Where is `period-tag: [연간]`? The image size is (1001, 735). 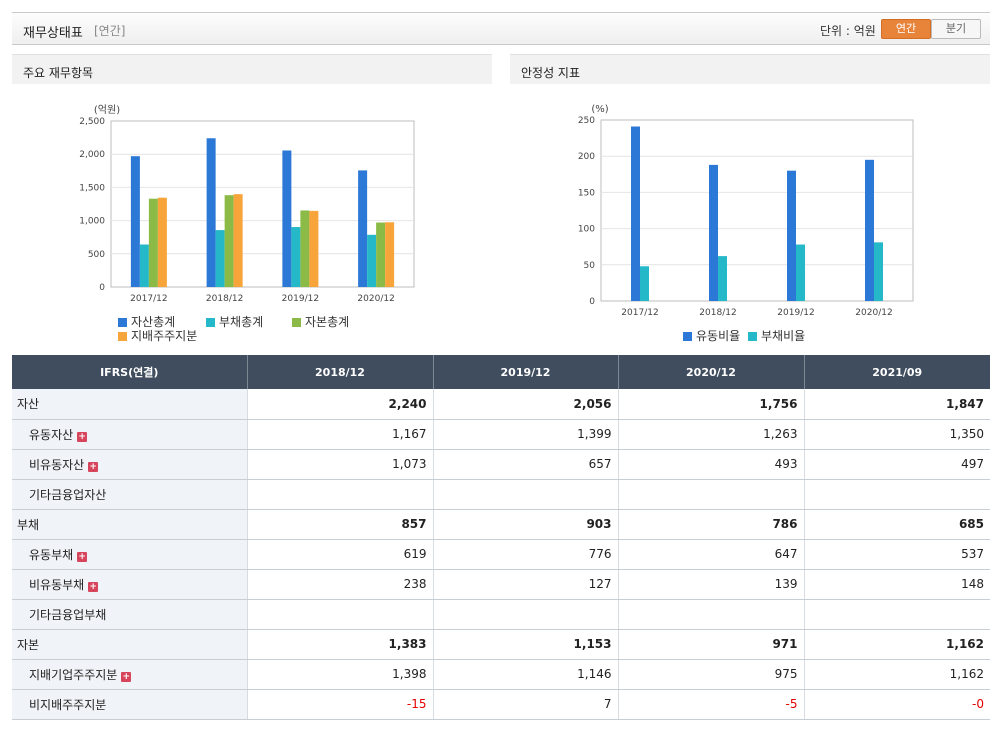 period-tag: [연간] is located at coordinates (110, 31).